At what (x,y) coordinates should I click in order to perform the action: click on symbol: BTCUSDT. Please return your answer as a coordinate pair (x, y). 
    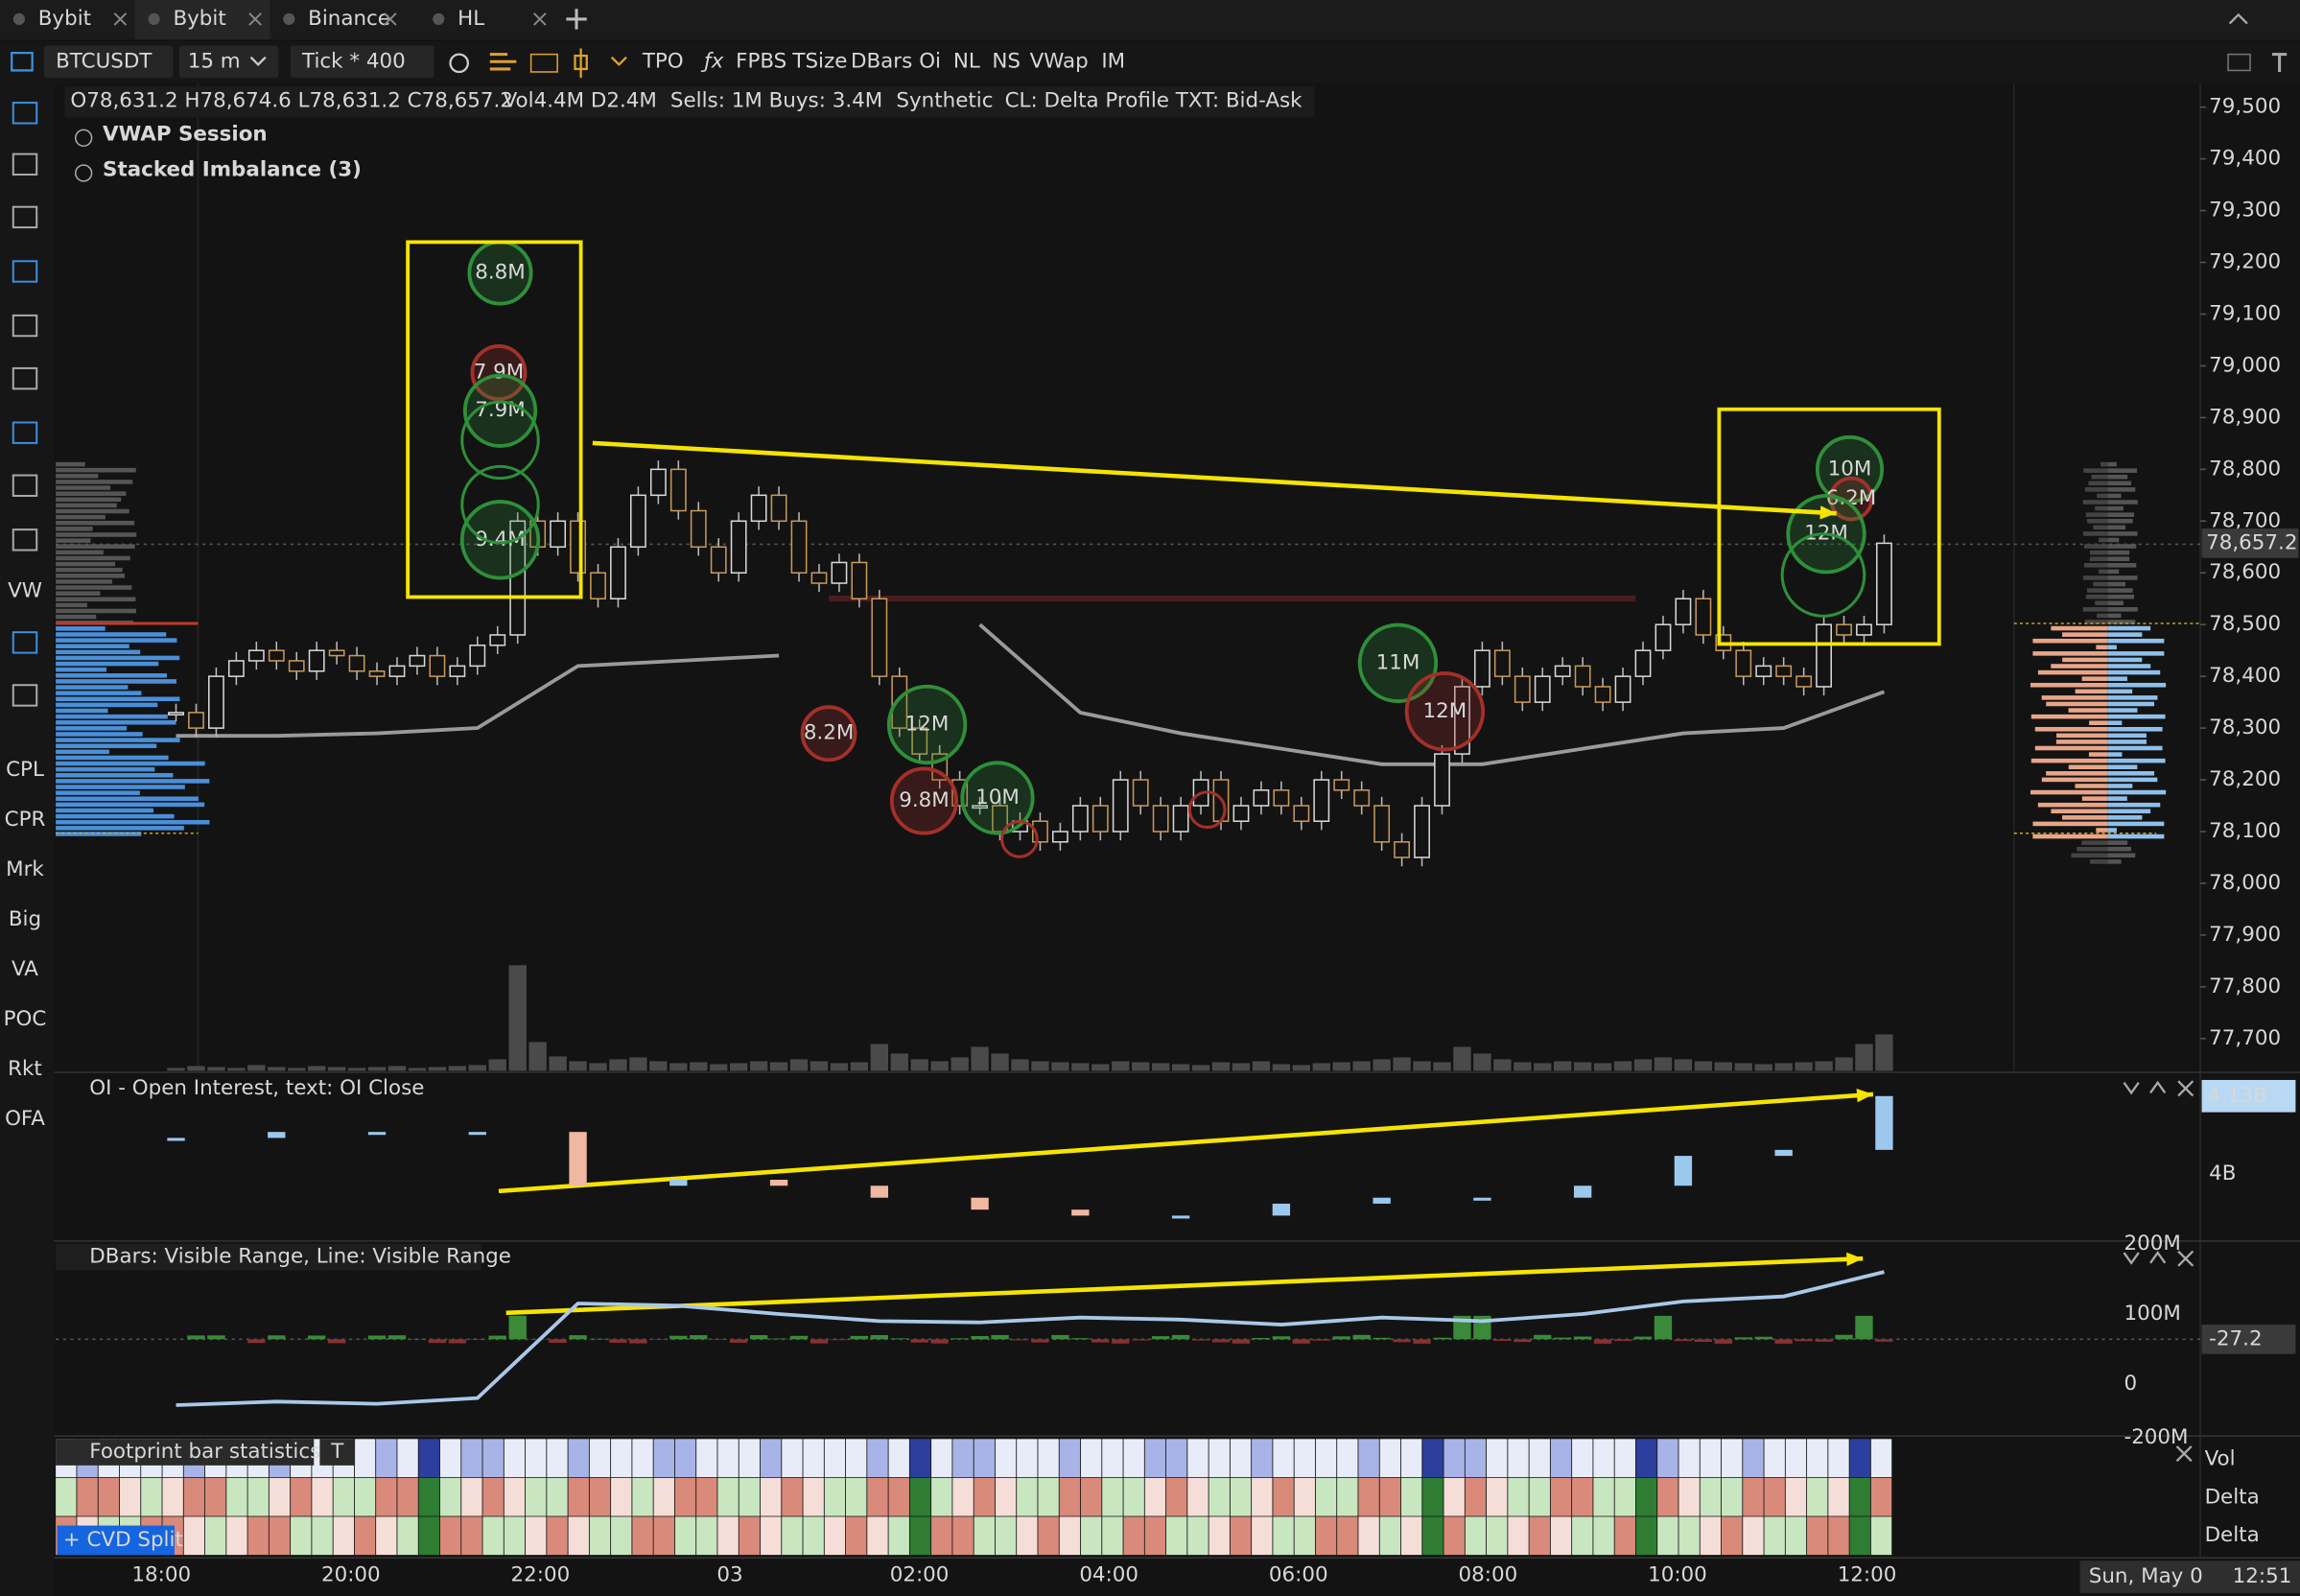
    Looking at the image, I should click on (104, 61).